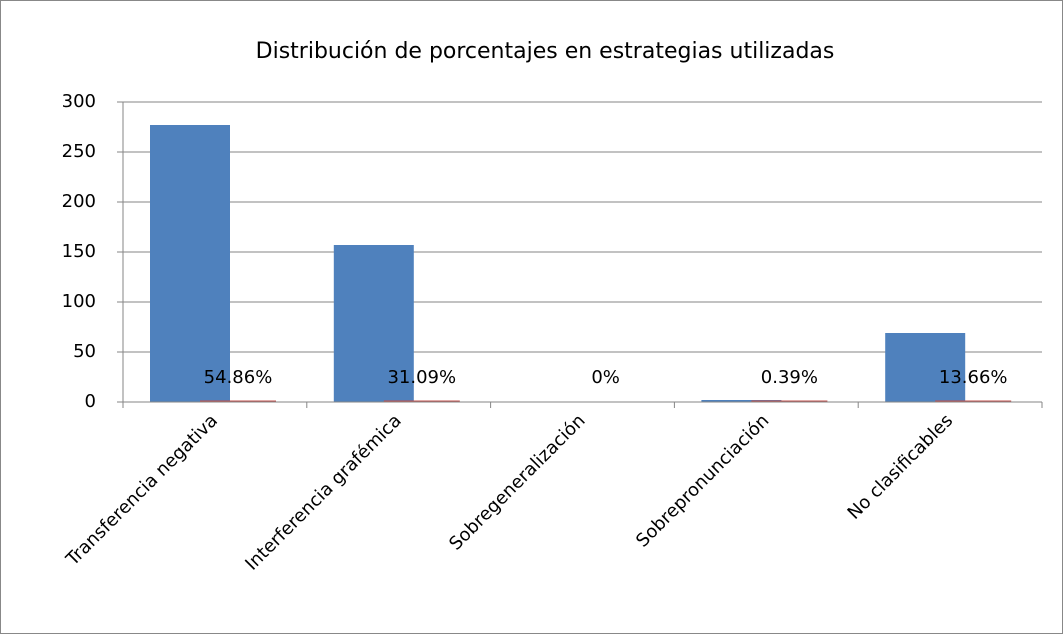 This screenshot has height=634, width=1063. Describe the element at coordinates (973, 377) in the screenshot. I see `data-label: 13.66%` at that location.